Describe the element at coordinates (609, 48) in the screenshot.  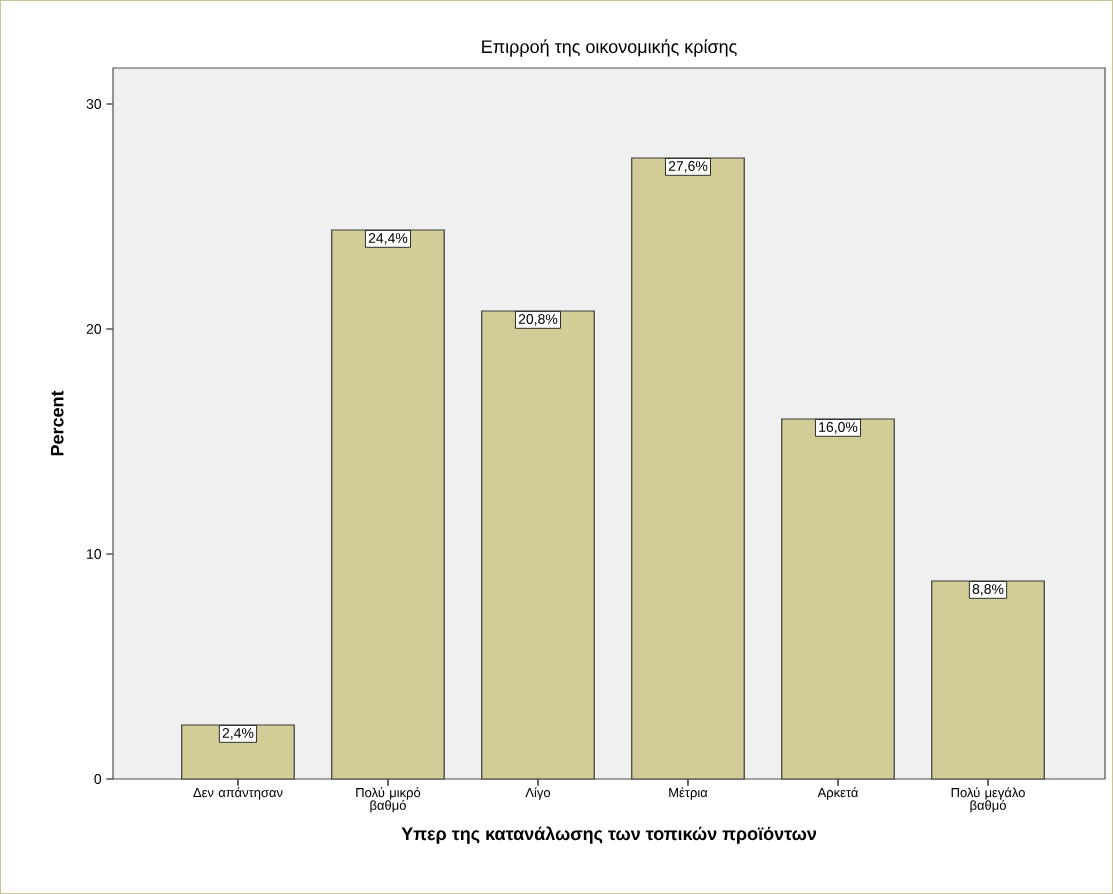
I see `chart-title: Επιρροή της οικονομικής κρίσης` at that location.